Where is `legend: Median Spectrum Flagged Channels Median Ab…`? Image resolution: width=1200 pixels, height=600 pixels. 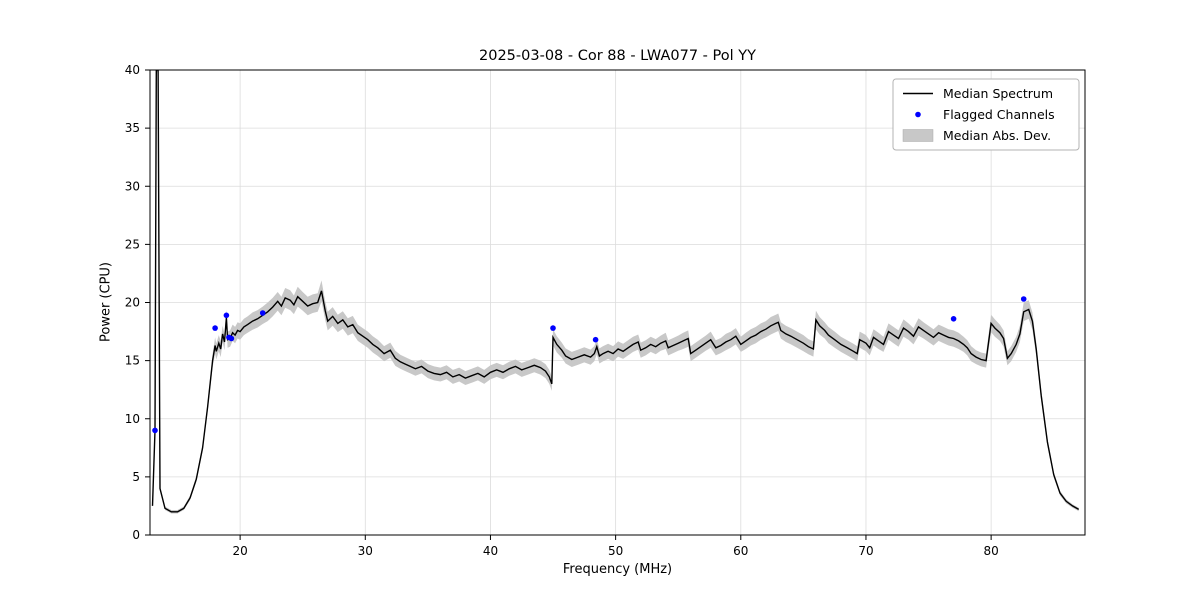
legend: Median Spectrum Flagged Channels Median Ab… is located at coordinates (986, 114).